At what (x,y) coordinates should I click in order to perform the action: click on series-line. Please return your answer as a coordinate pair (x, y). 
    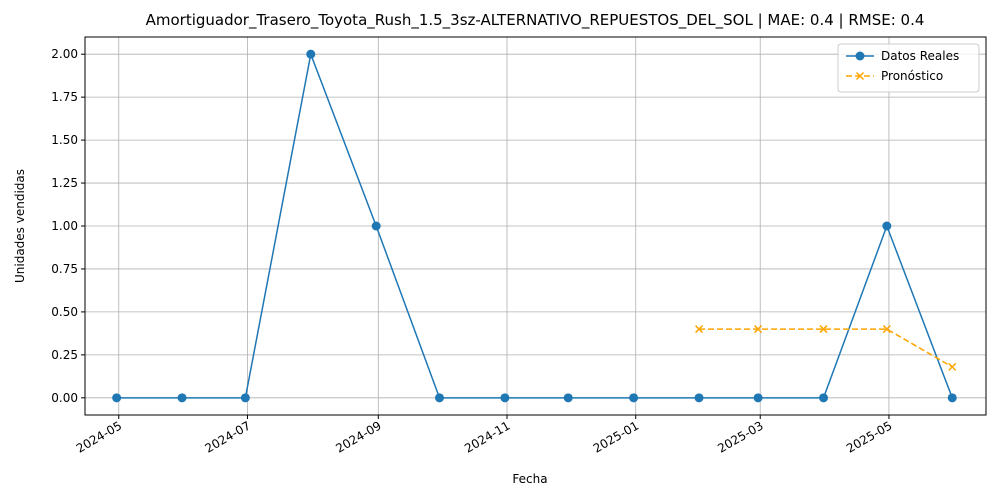
    Looking at the image, I should click on (826, 348).